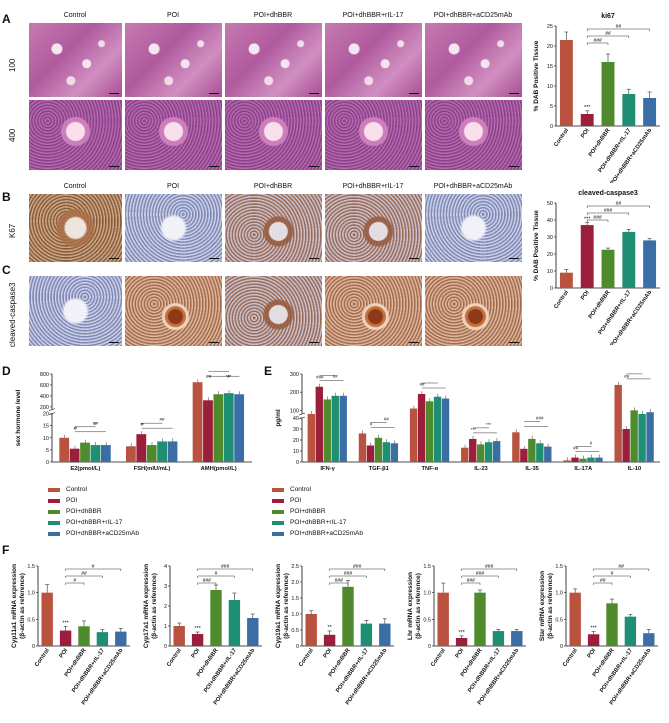  I want to click on ihc-col-label-acd25: POI+dhBBR+aCD25mAb, so click(473, 186).